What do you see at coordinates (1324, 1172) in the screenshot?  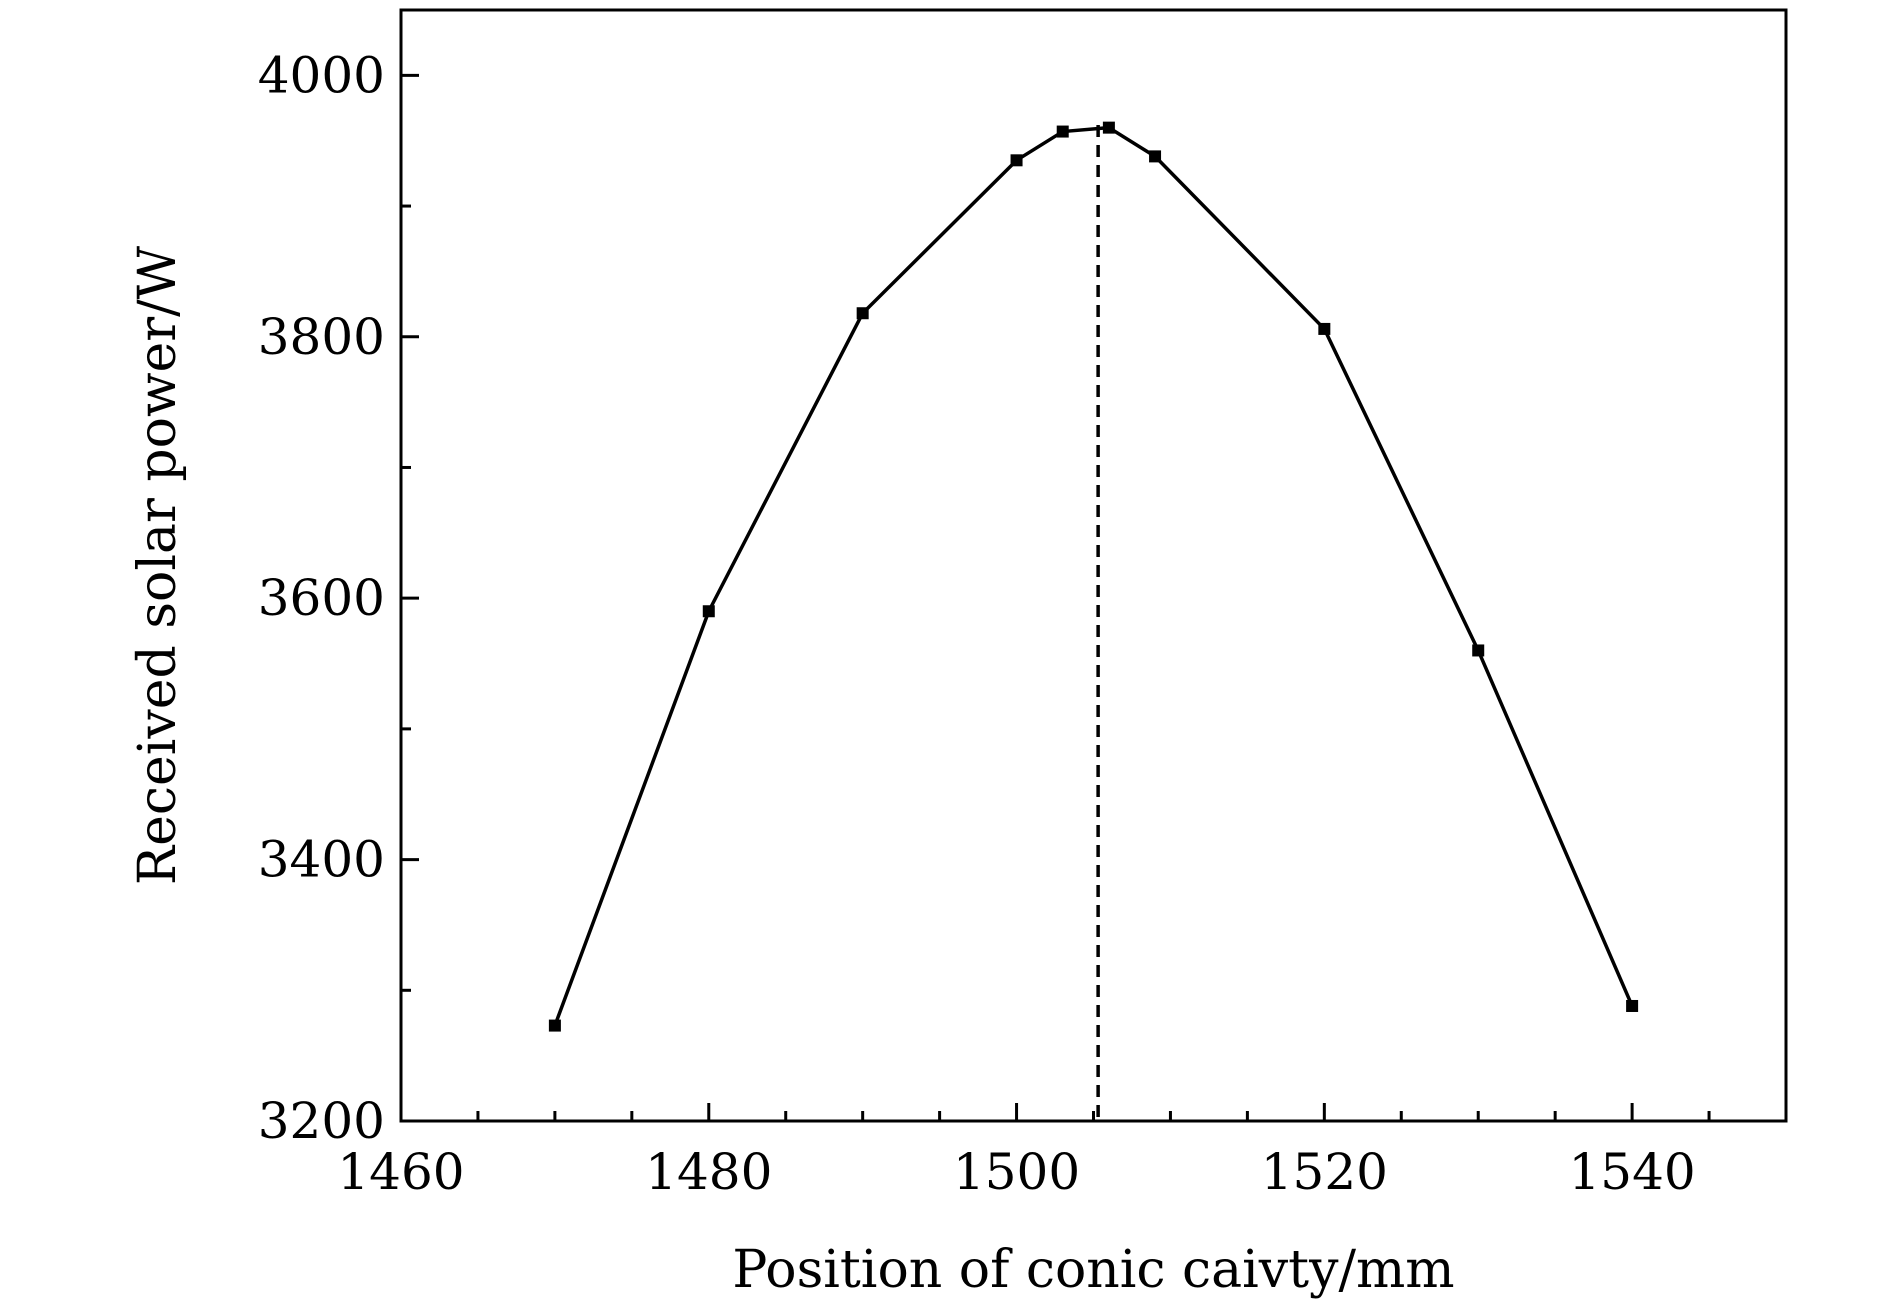 I see `x-tick-label: 1520` at bounding box center [1324, 1172].